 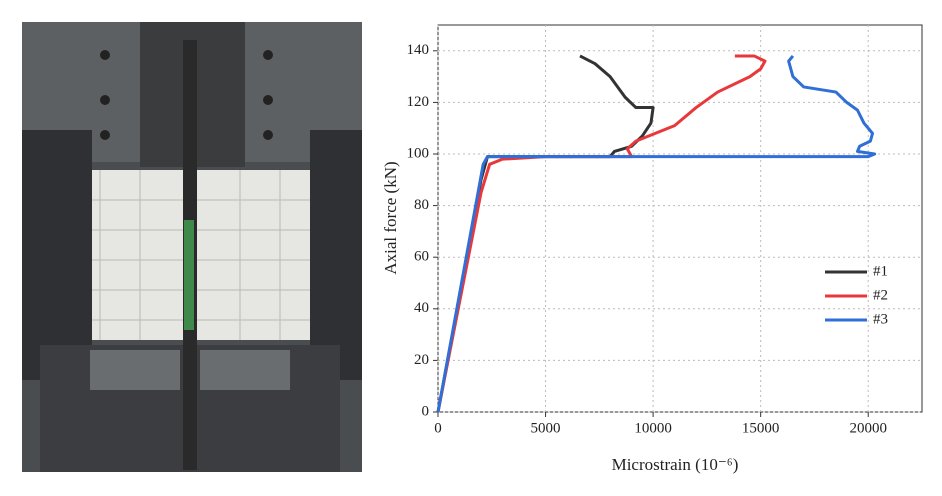 I want to click on y-tick-label: 80, so click(x=421, y=205).